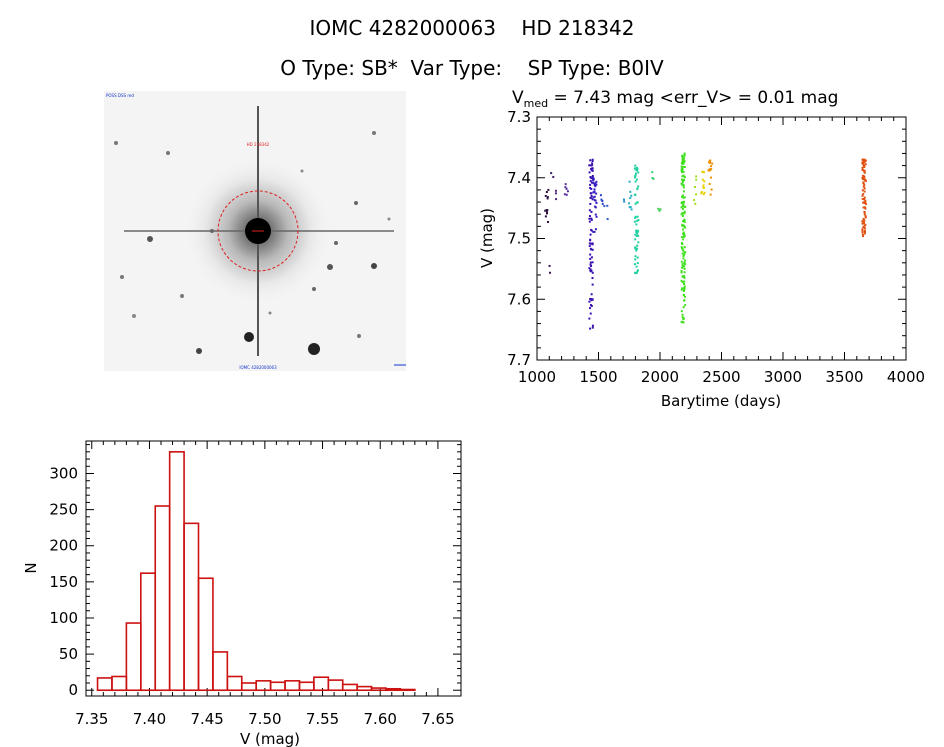 Image resolution: width=944 pixels, height=747 pixels. Describe the element at coordinates (68, 654) in the screenshot. I see `histogram-ytick-label: 50` at that location.